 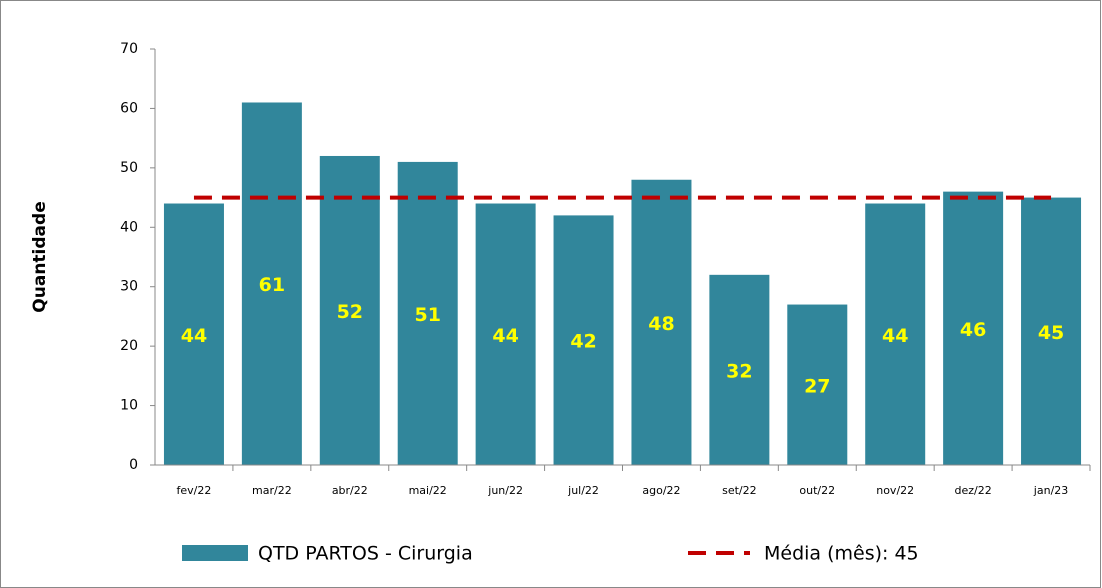 I want to click on x-tick-label: jan/23, so click(x=1050, y=490).